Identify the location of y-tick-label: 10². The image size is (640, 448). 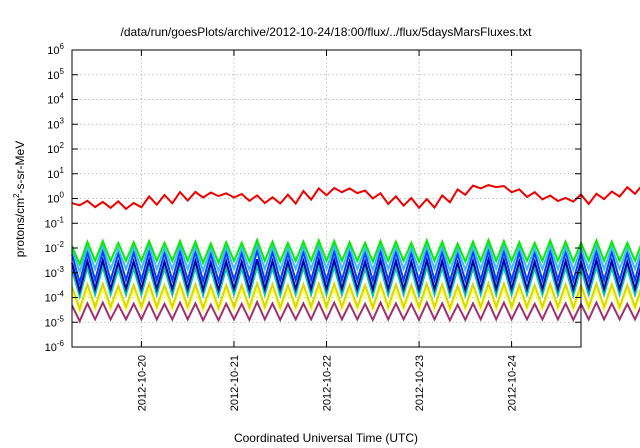
(55, 148).